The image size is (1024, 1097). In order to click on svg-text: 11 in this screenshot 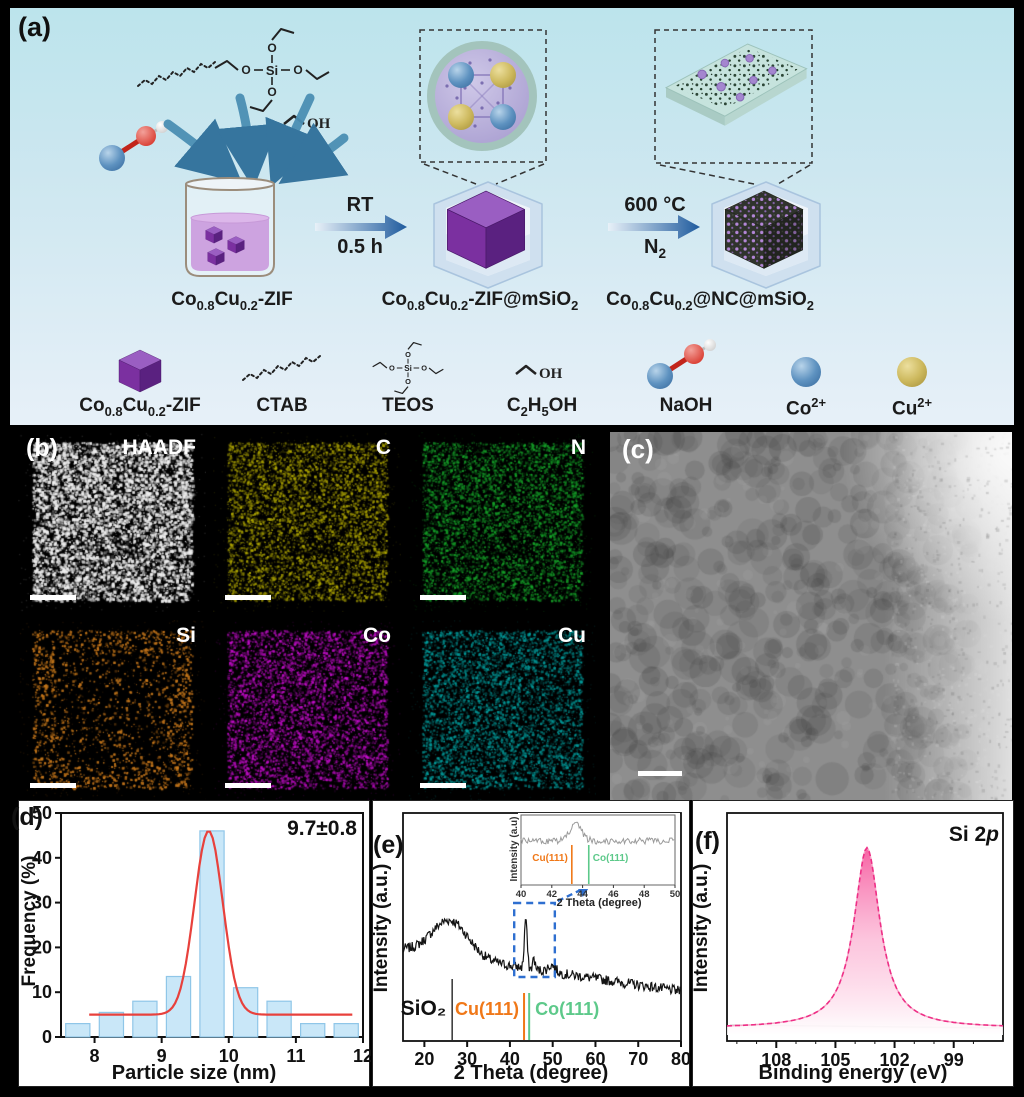, I will do `click(295, 1056)`.